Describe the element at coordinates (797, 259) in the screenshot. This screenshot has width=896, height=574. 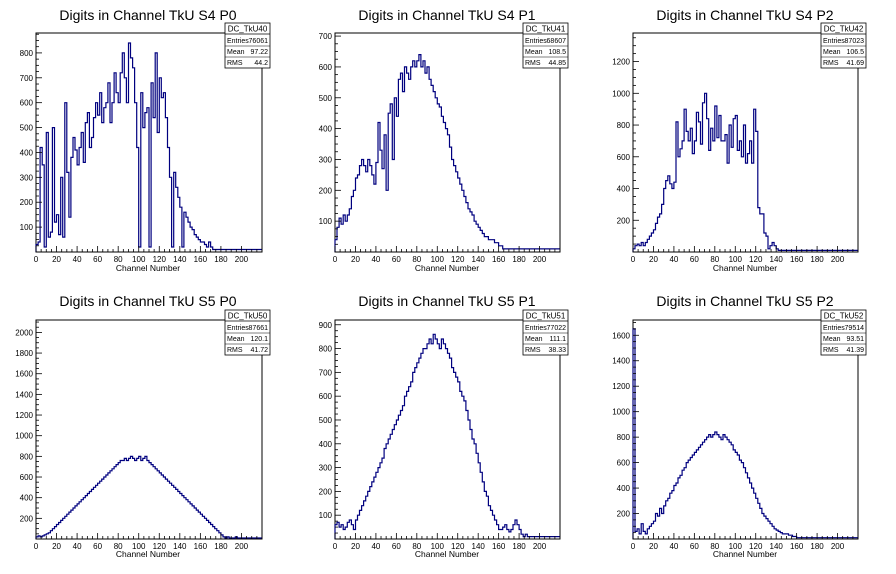
I see `x-tick-label: 160` at that location.